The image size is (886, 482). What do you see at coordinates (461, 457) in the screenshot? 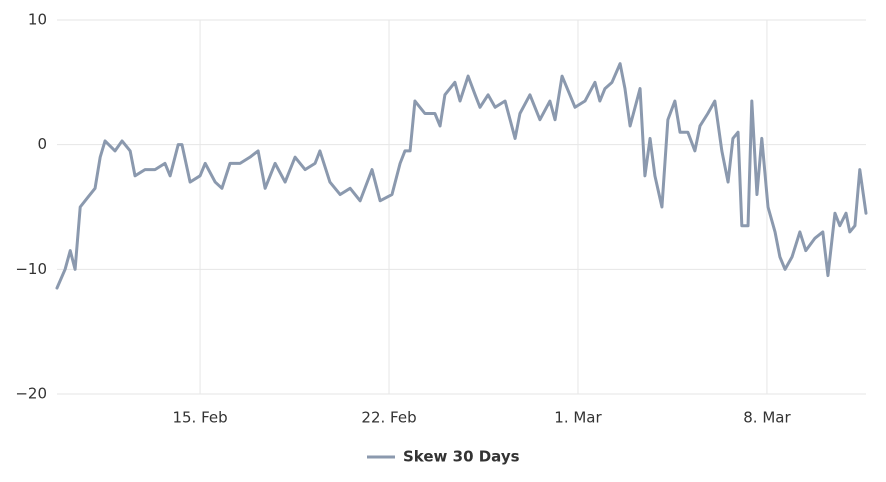
I see `legend-label: Skew 30 Days` at bounding box center [461, 457].